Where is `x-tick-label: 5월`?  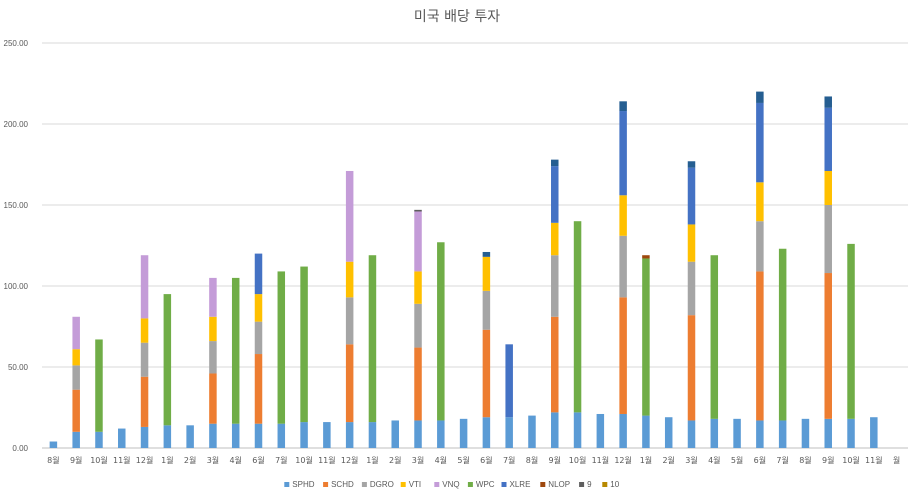
x-tick-label: 5월 is located at coordinates (463, 460).